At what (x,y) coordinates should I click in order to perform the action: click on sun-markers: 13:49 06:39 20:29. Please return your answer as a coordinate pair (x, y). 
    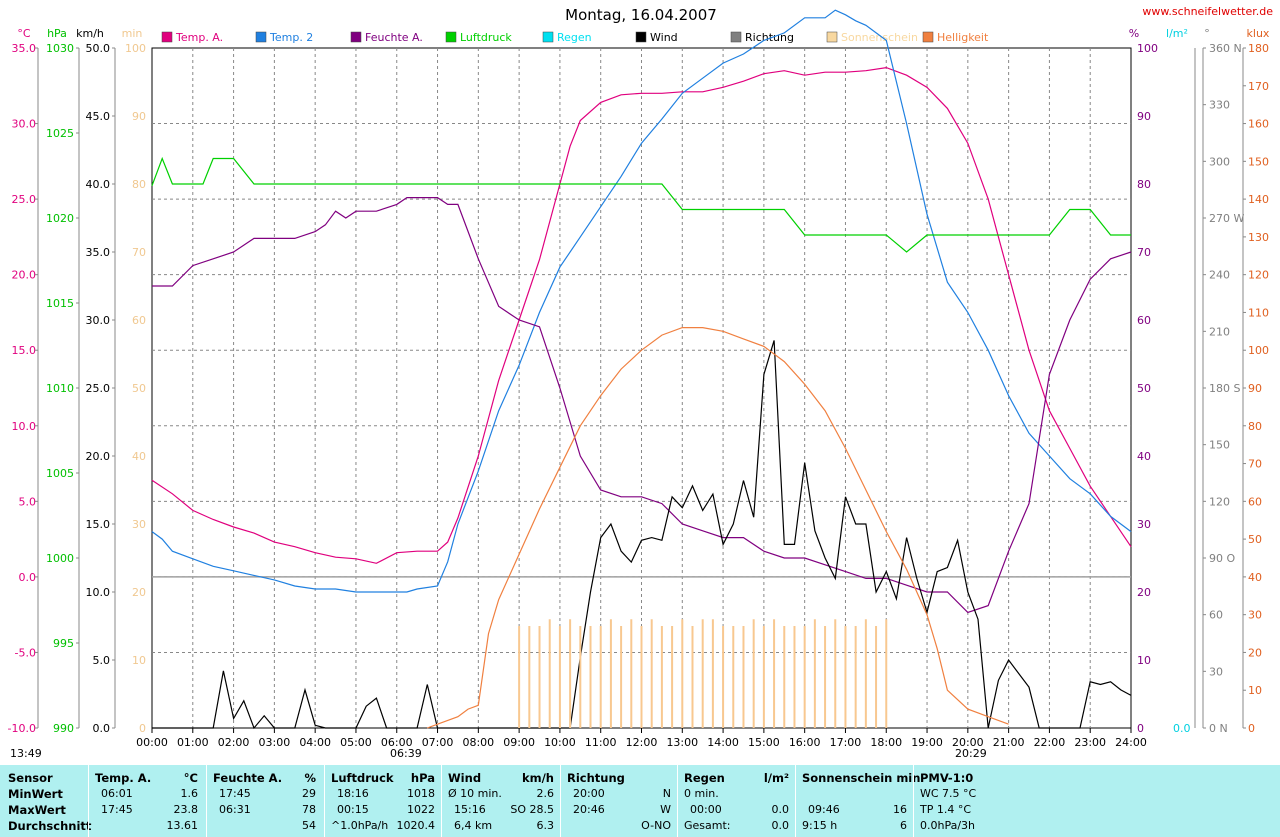
    Looking at the image, I should click on (498, 753).